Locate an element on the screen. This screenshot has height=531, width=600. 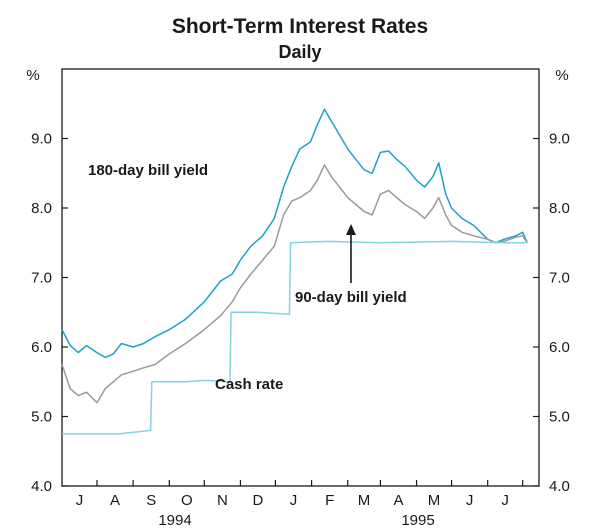
x-tick-label: N is located at coordinates (222, 500).